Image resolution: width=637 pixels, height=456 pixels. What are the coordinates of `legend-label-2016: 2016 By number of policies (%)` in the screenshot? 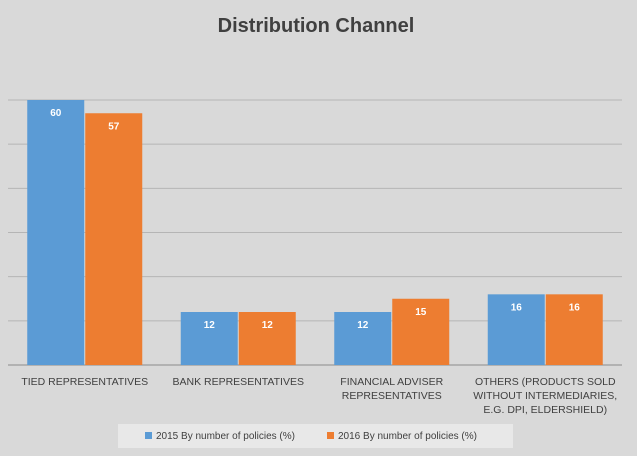 It's located at (407, 436).